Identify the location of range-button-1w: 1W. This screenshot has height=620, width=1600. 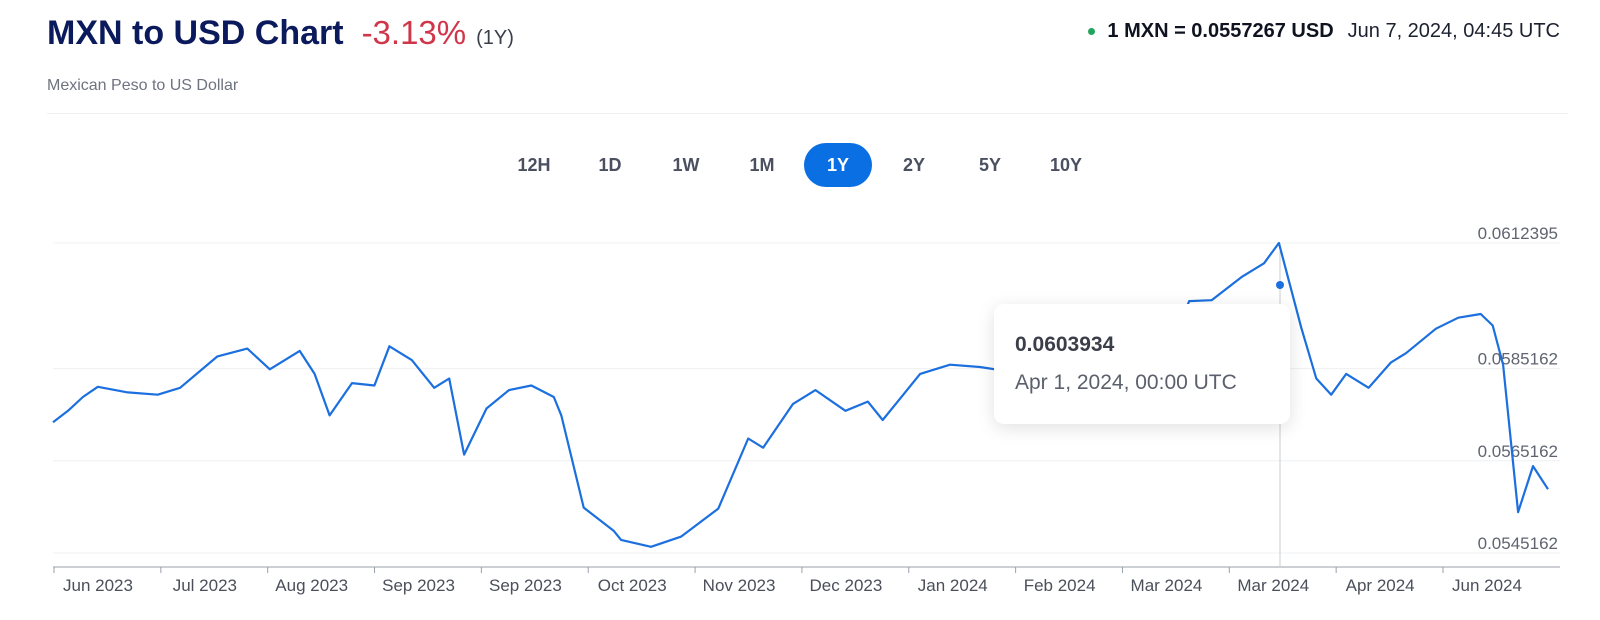
(686, 165).